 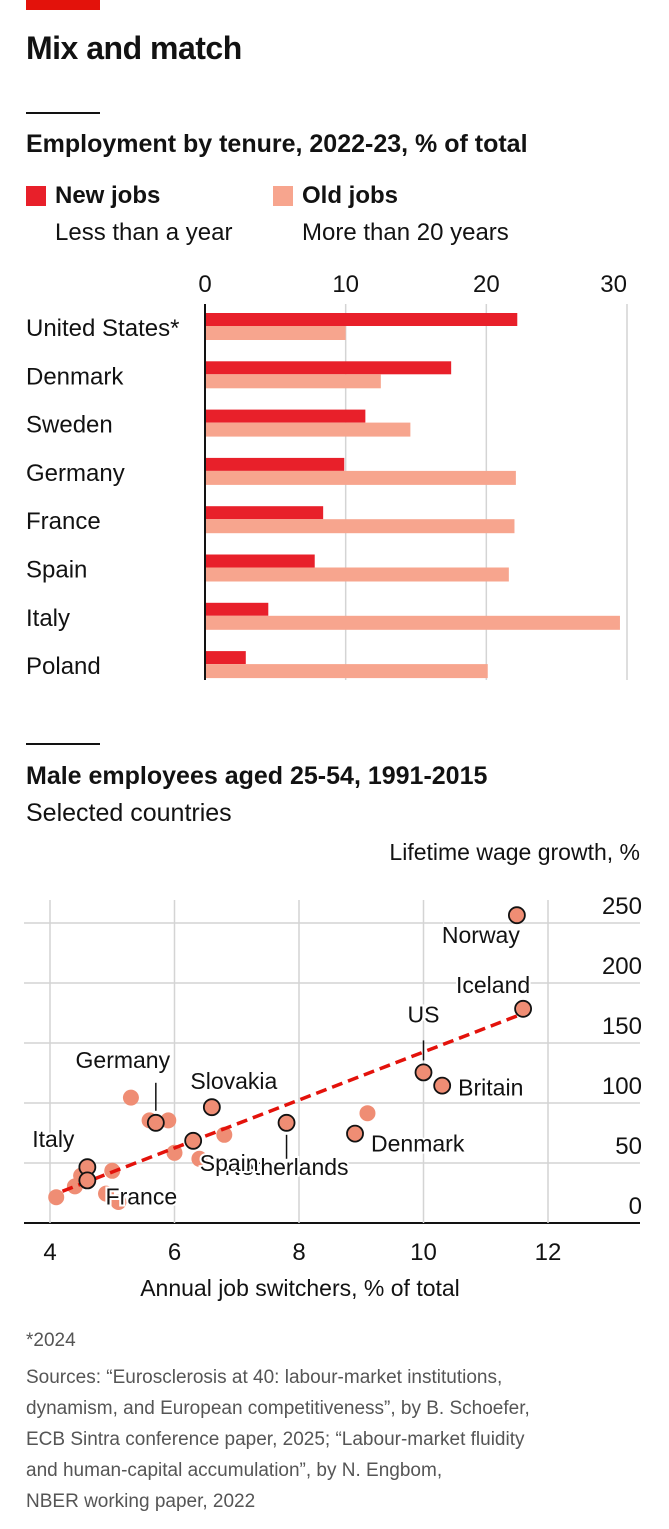 What do you see at coordinates (257, 776) in the screenshot?
I see `scatter-chart-title: Male employees aged 25-54, 1991-2015` at bounding box center [257, 776].